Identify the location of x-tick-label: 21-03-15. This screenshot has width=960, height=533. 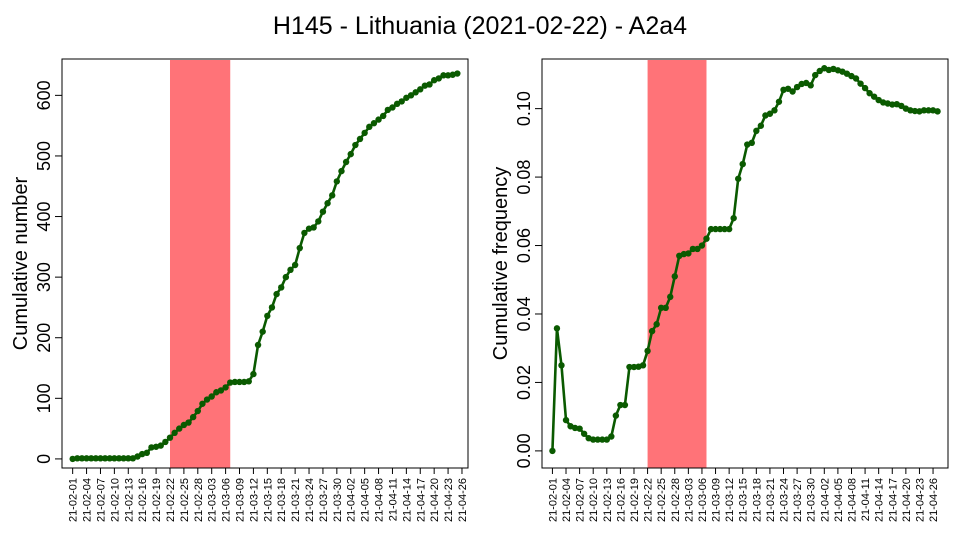
(268, 500).